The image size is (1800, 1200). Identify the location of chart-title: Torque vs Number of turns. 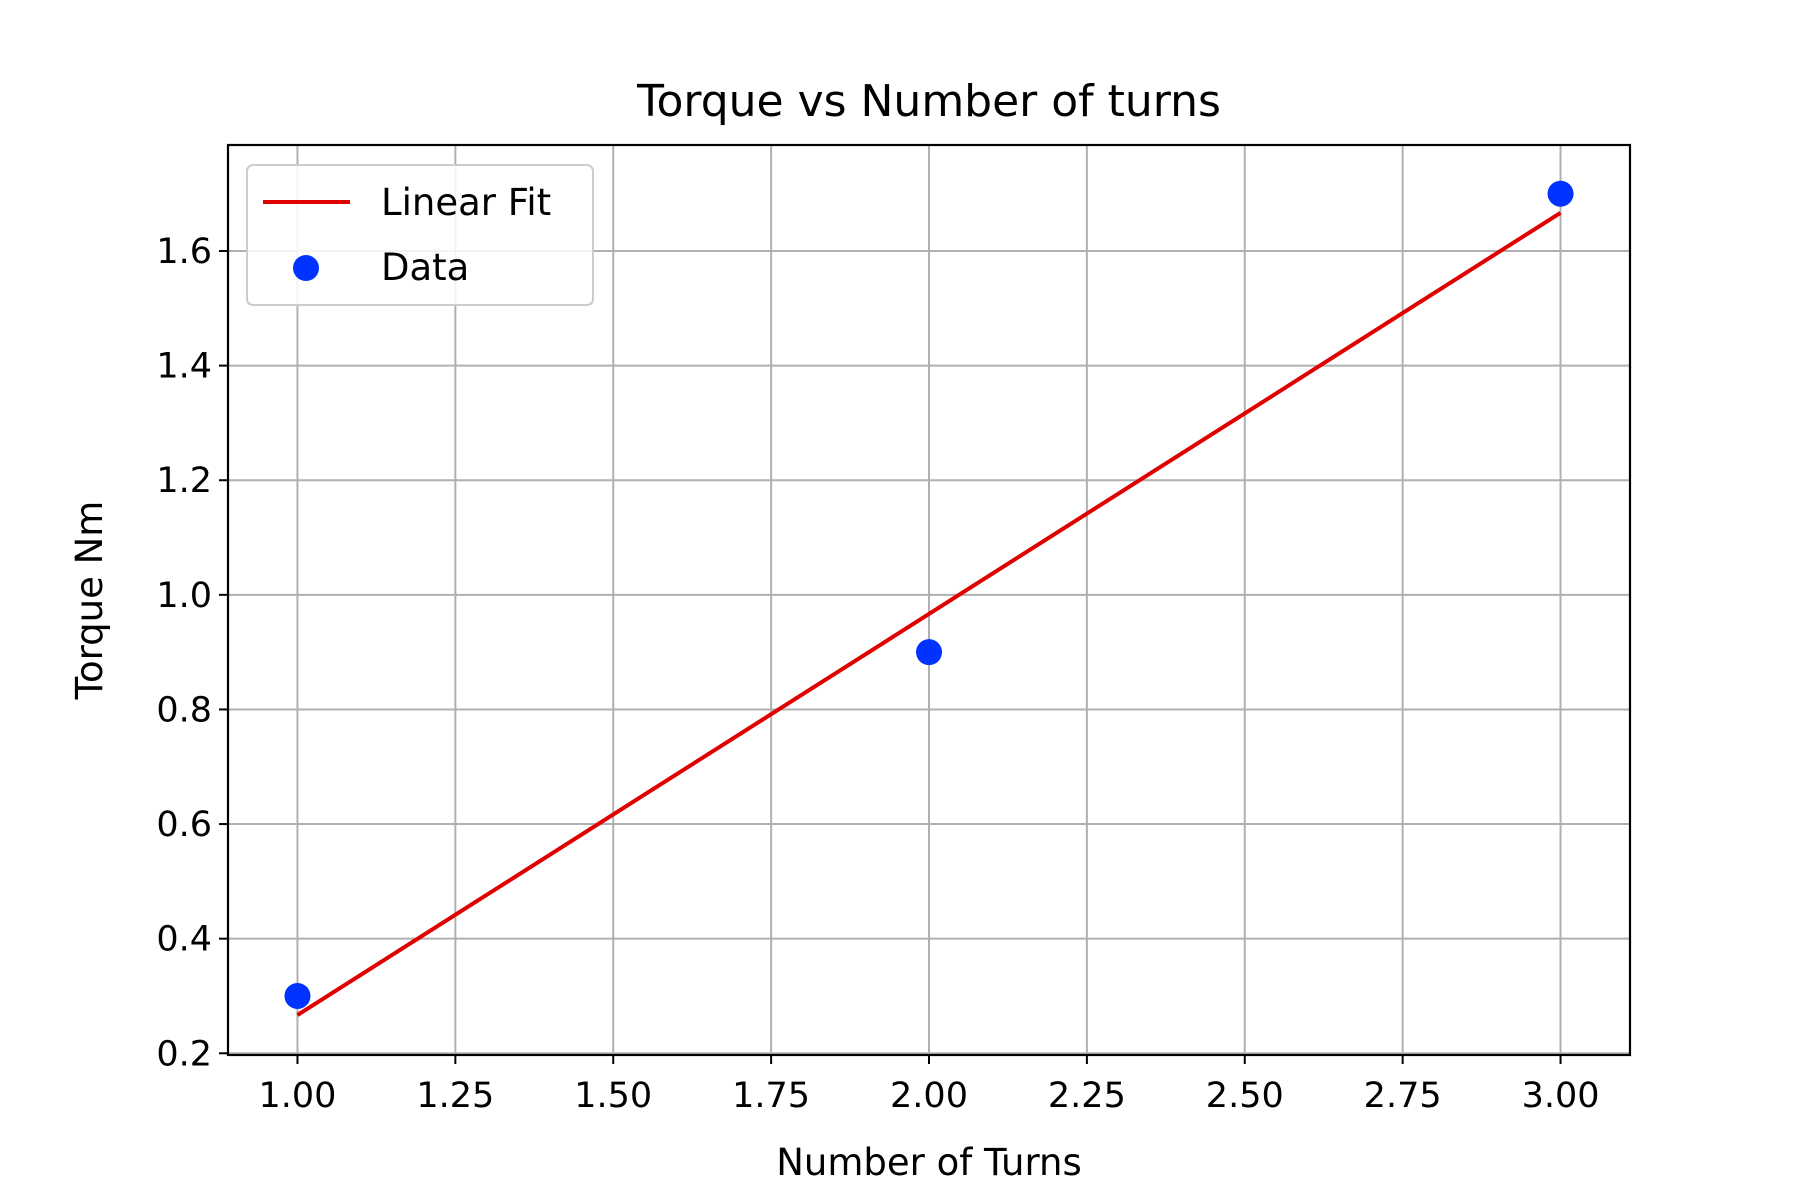
(928, 101).